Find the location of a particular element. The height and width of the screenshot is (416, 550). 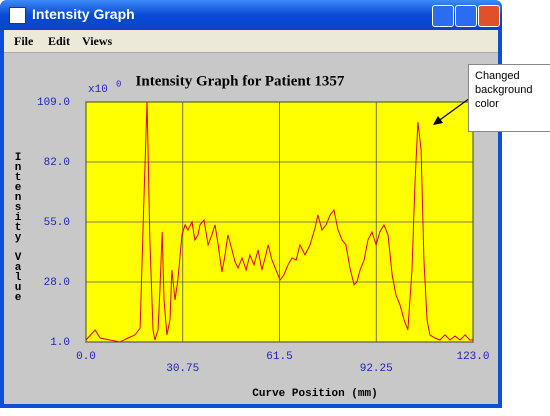

callout-arrow is located at coordinates (453, 110).